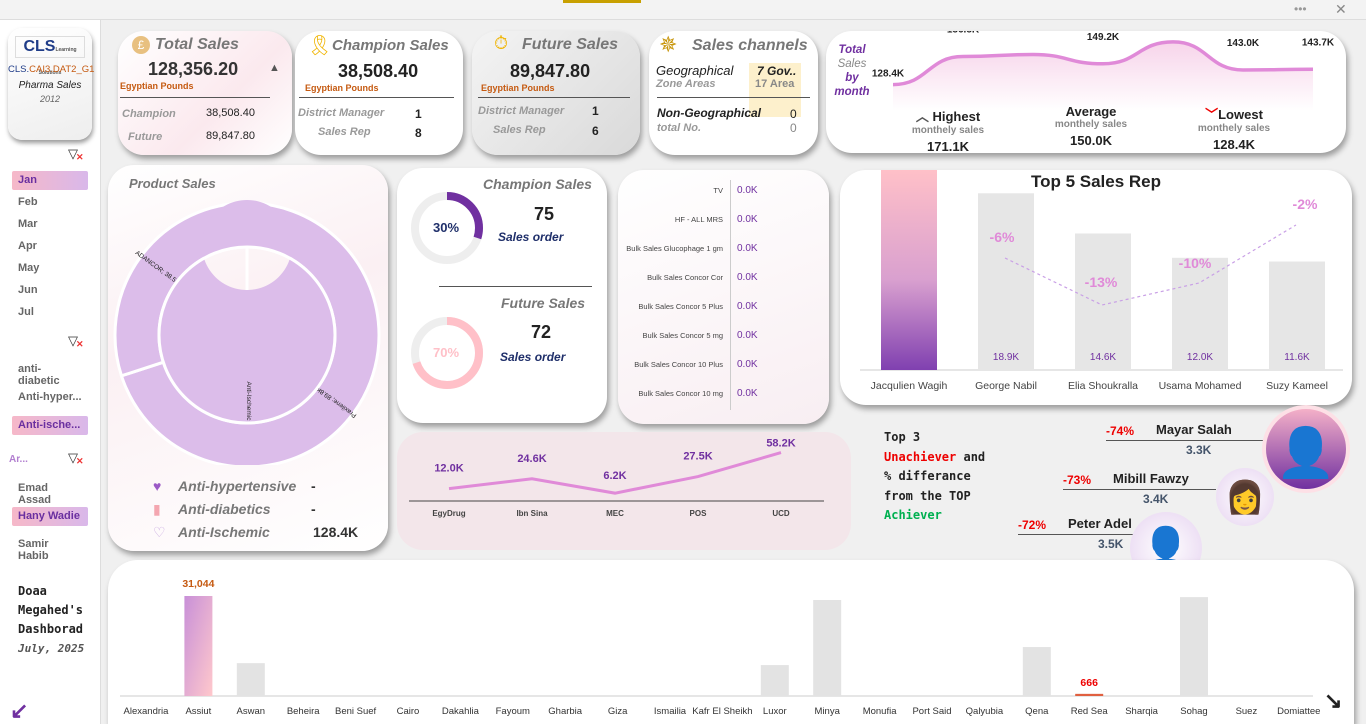 This screenshot has width=1366, height=724. I want to click on slicer-item-manager: Emad Assad, so click(35, 494).